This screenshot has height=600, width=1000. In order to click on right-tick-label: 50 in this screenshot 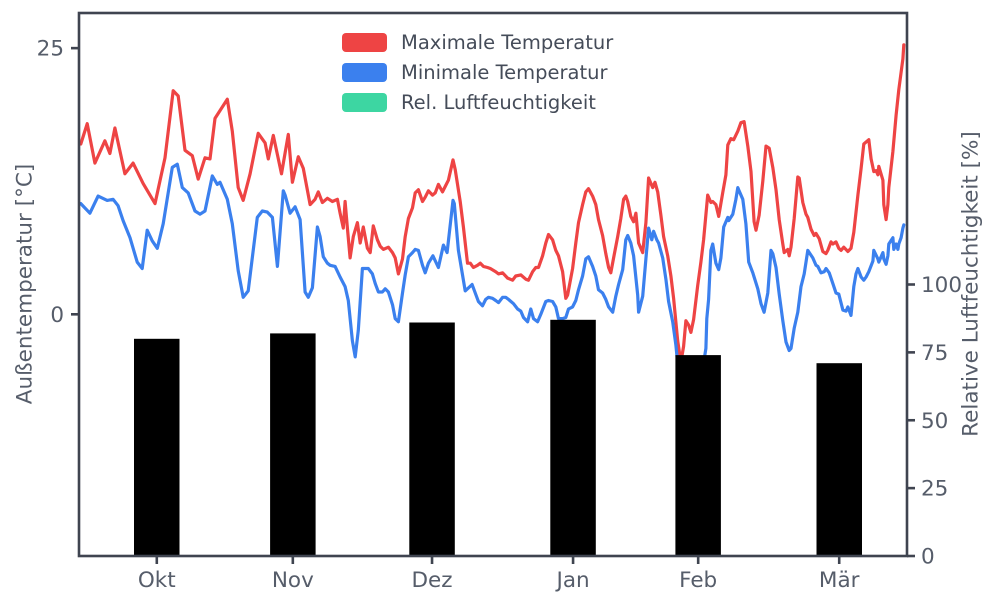, I will do `click(934, 421)`.